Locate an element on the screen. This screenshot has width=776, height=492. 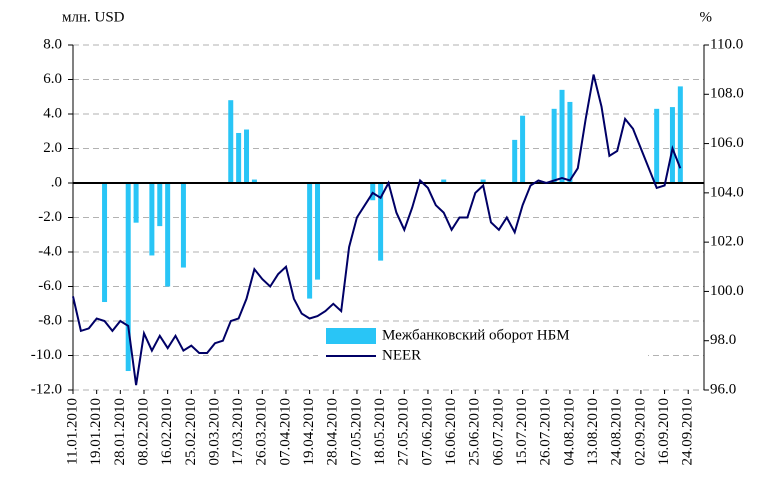
y2-tick-label: 96.0 is located at coordinates (723, 389).